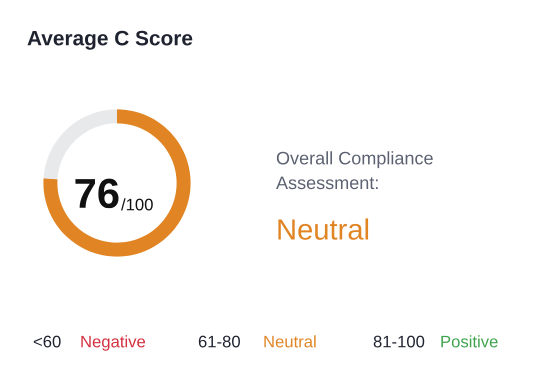  I want to click on chart-title: Average C Score, so click(110, 40).